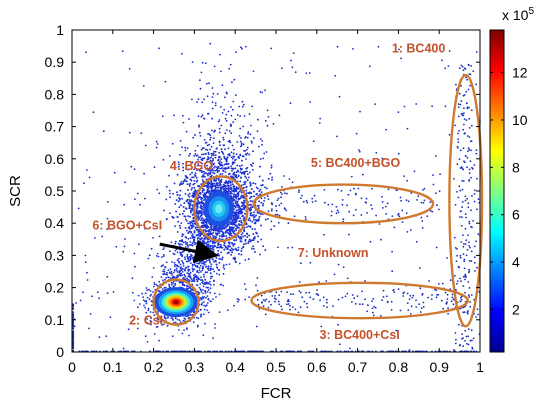 Image resolution: width=550 pixels, height=412 pixels. What do you see at coordinates (356, 163) in the screenshot?
I see `cluster-label: 5: BC400+BGO` at bounding box center [356, 163].